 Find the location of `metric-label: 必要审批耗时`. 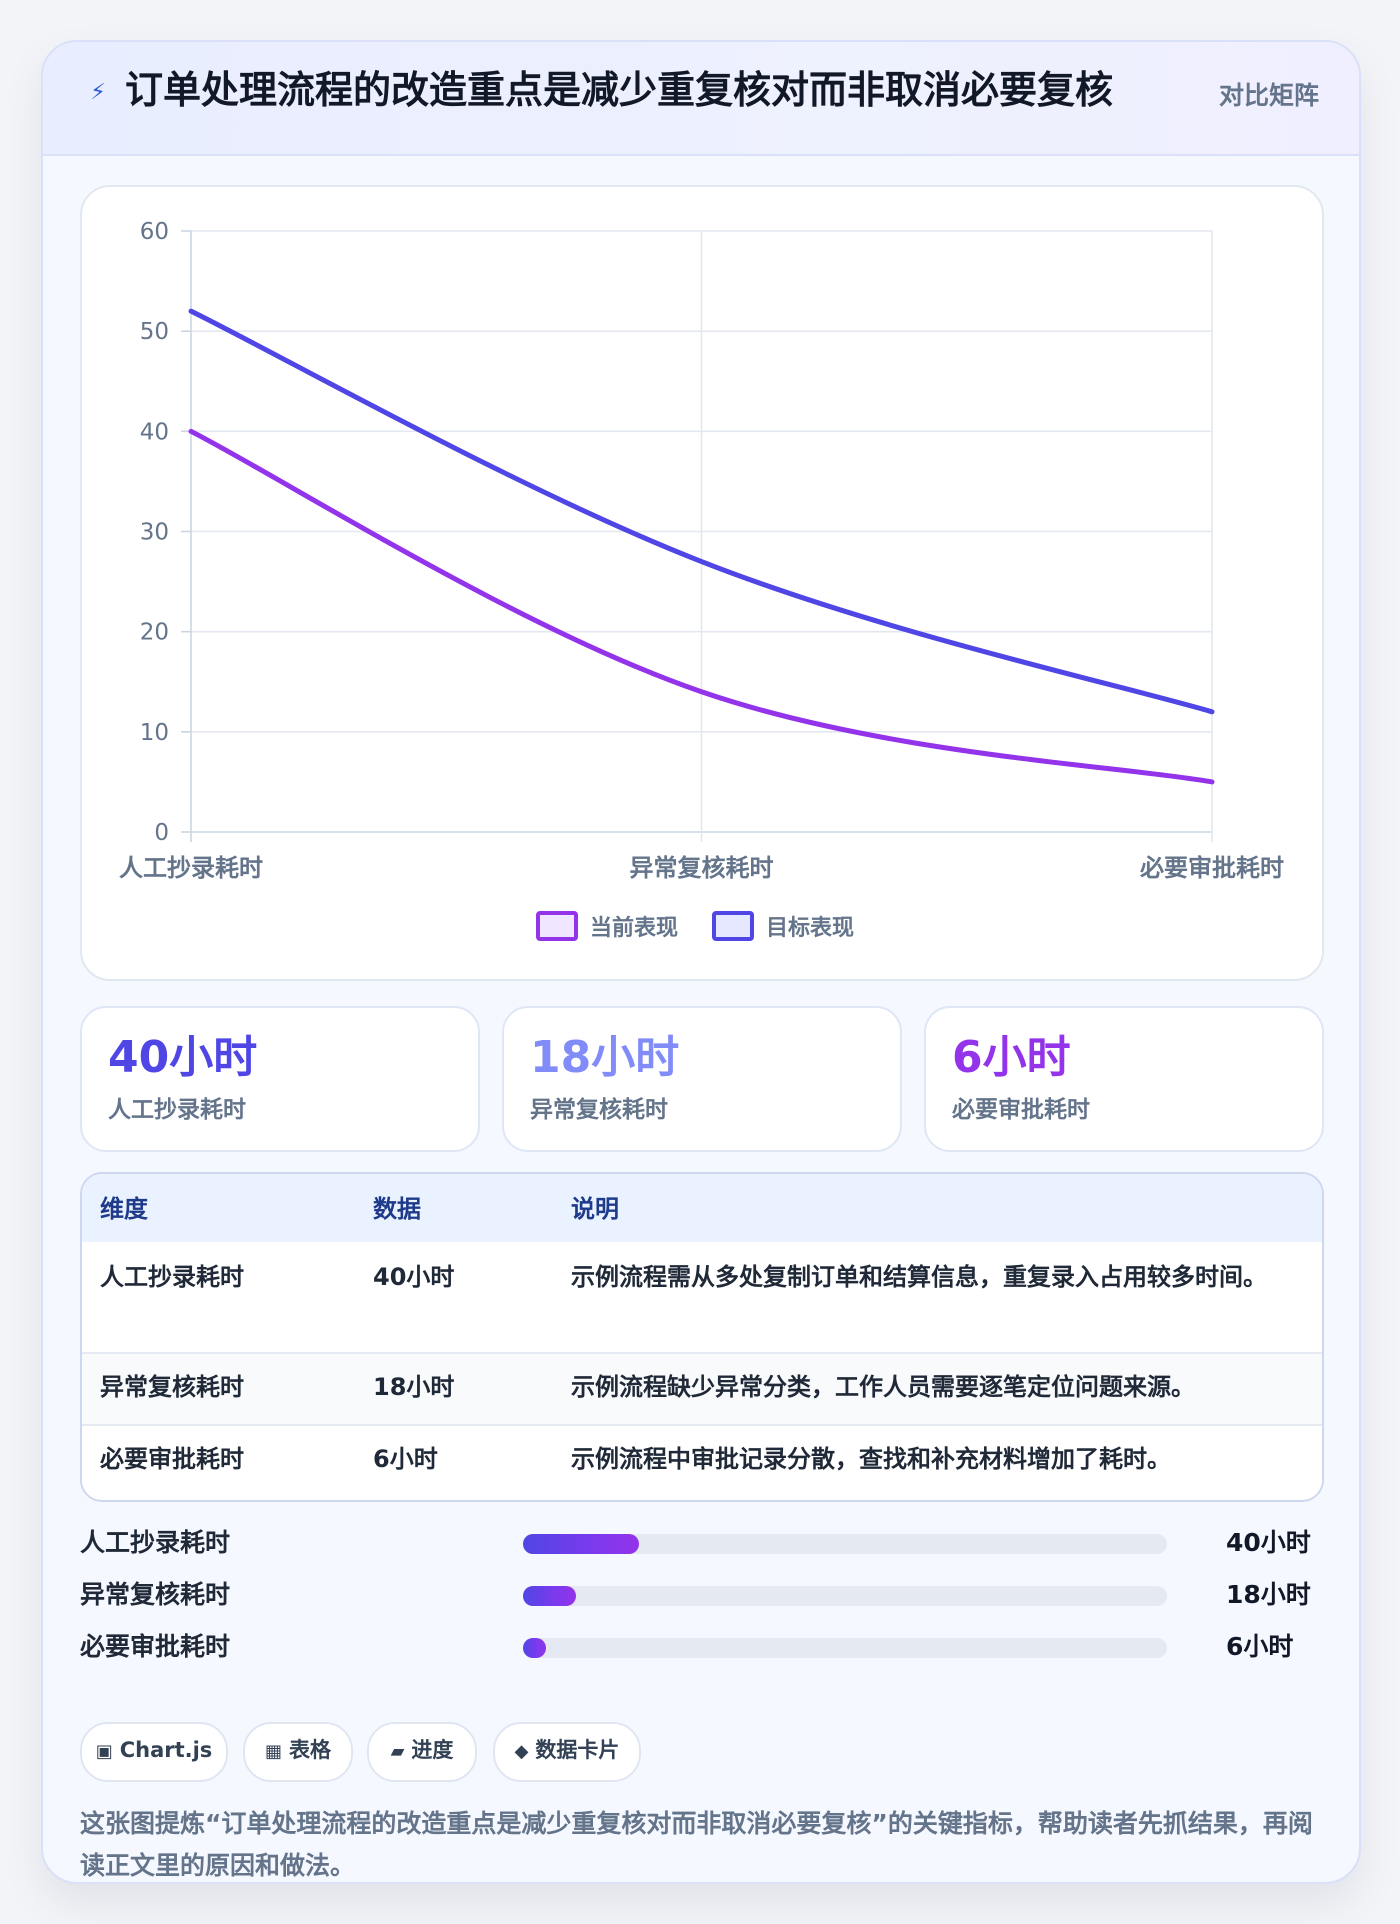

metric-label: 必要审批耗时 is located at coordinates (1021, 1110).